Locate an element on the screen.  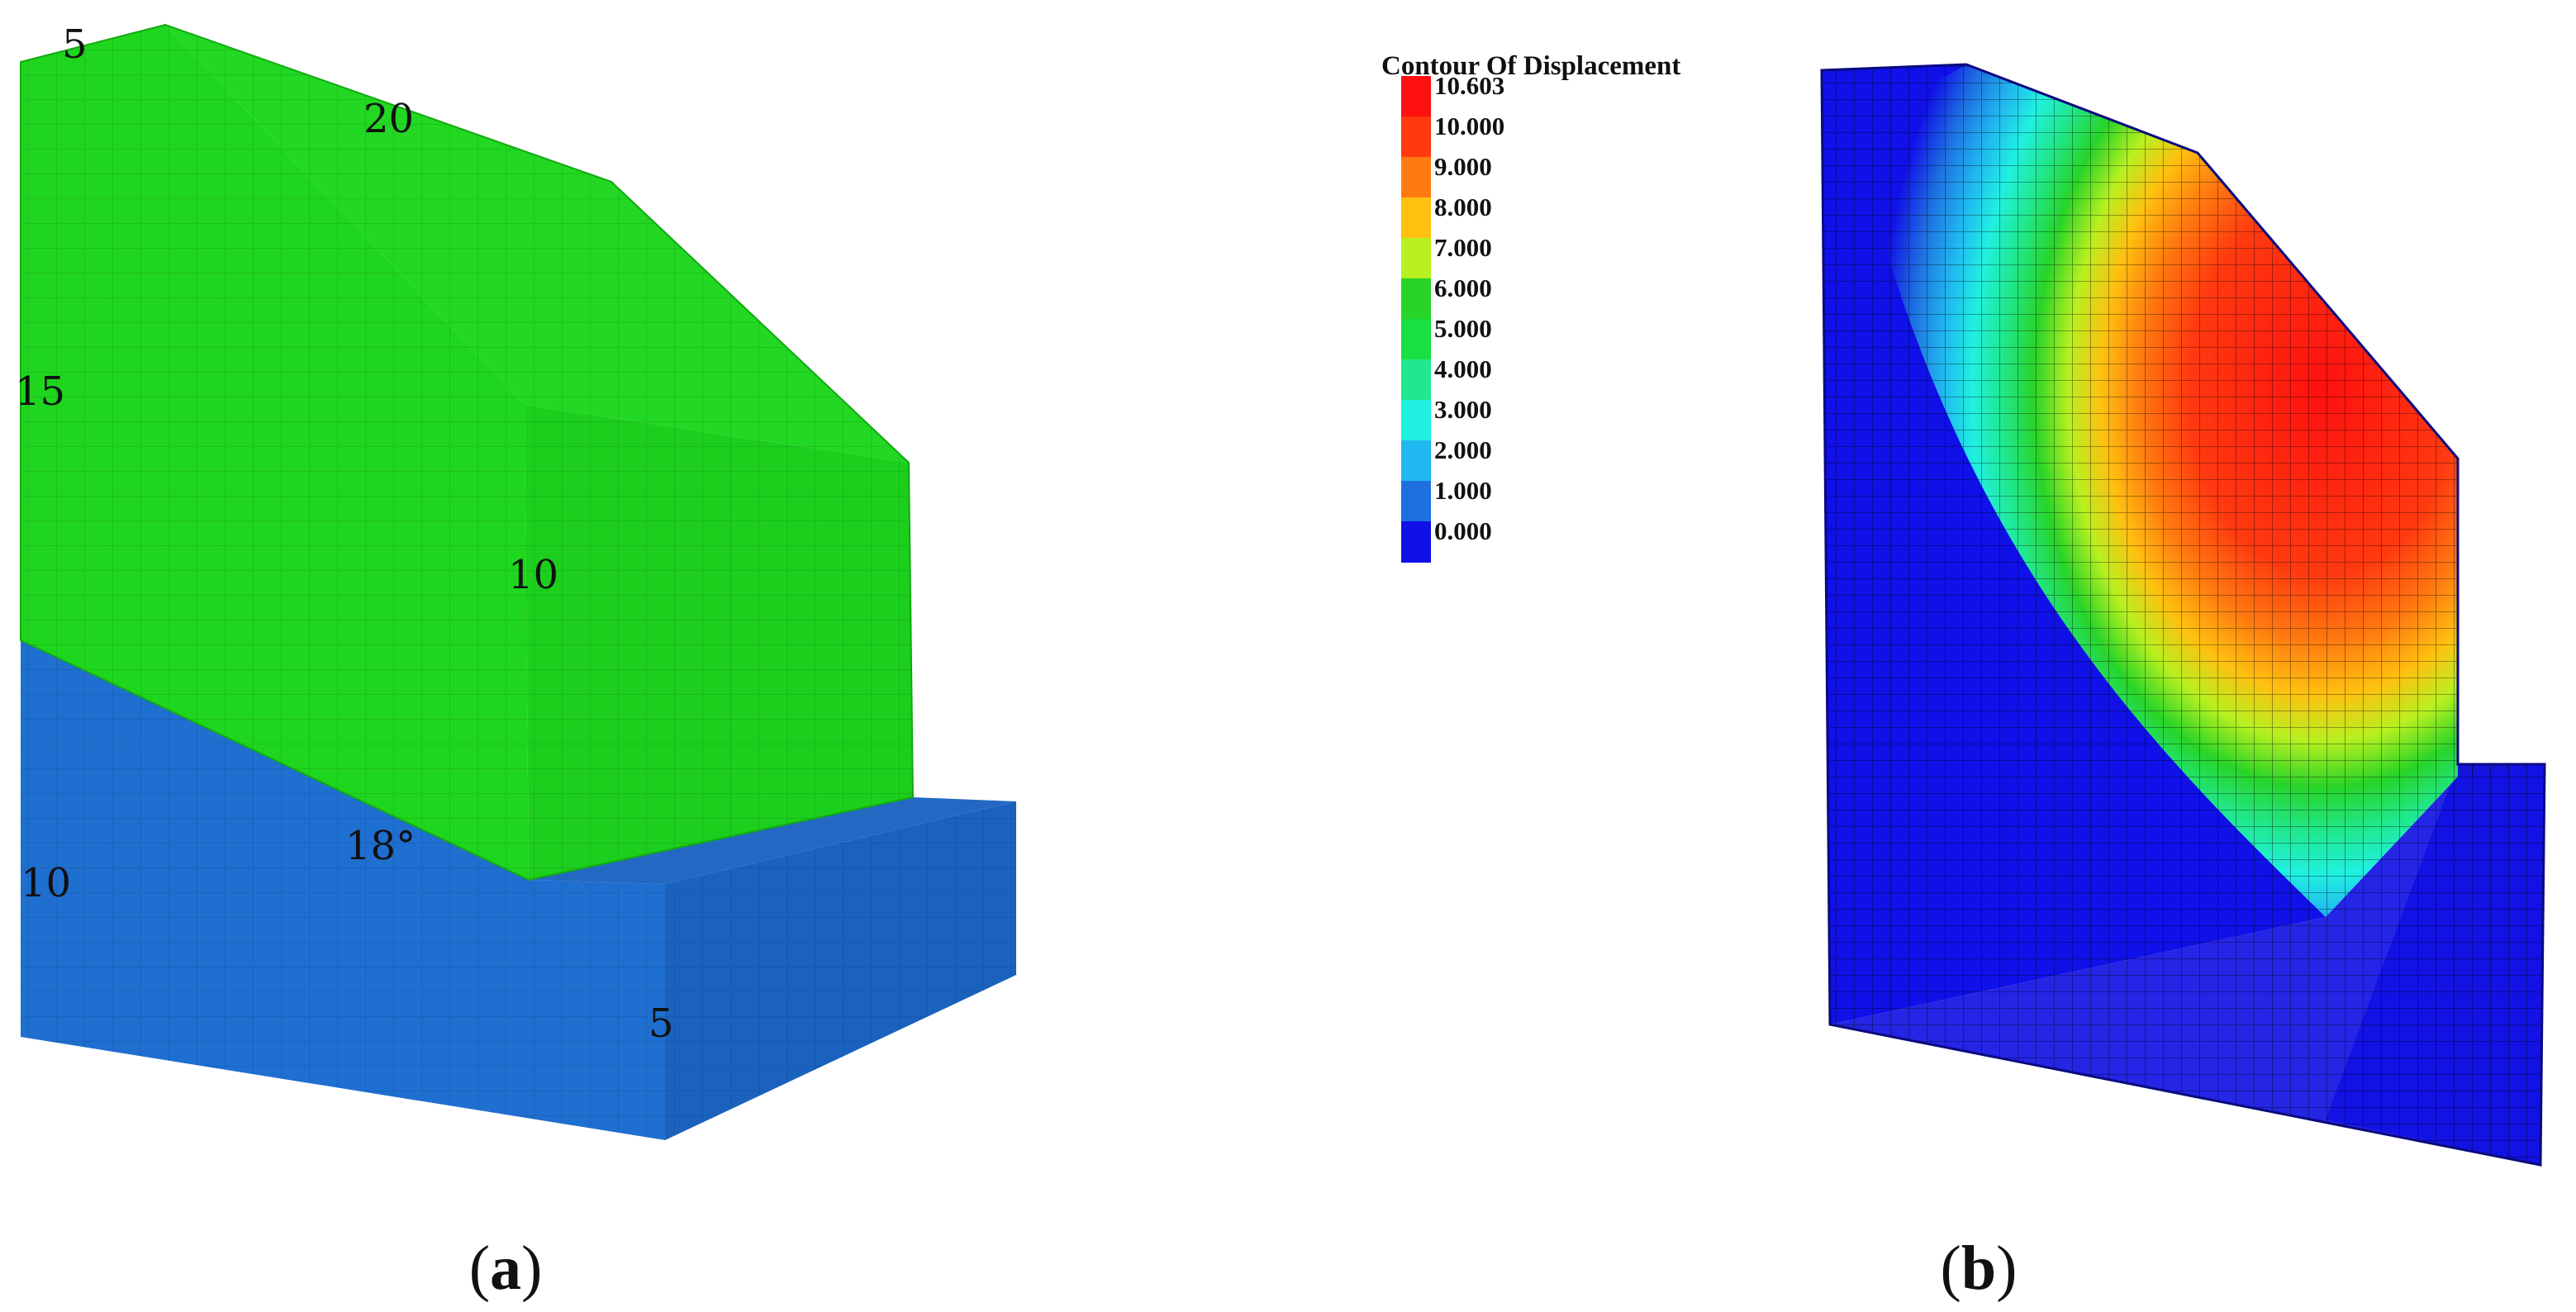
legend-title: Contour Of Displacement is located at coordinates (1531, 66).